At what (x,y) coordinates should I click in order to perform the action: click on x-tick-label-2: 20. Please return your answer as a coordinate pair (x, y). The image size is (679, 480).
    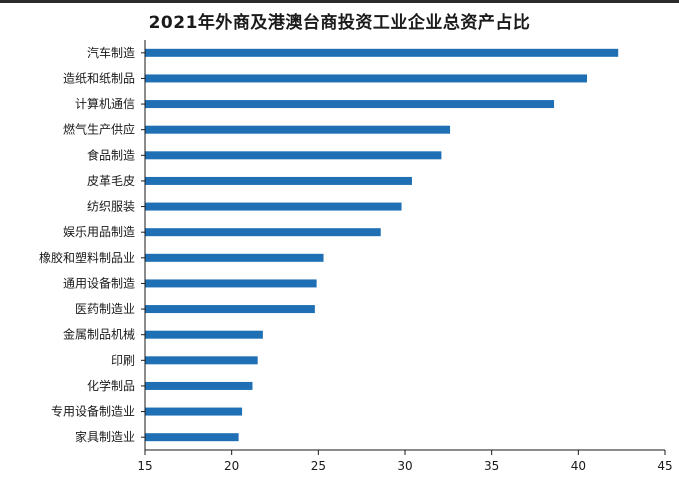
    Looking at the image, I should click on (231, 466).